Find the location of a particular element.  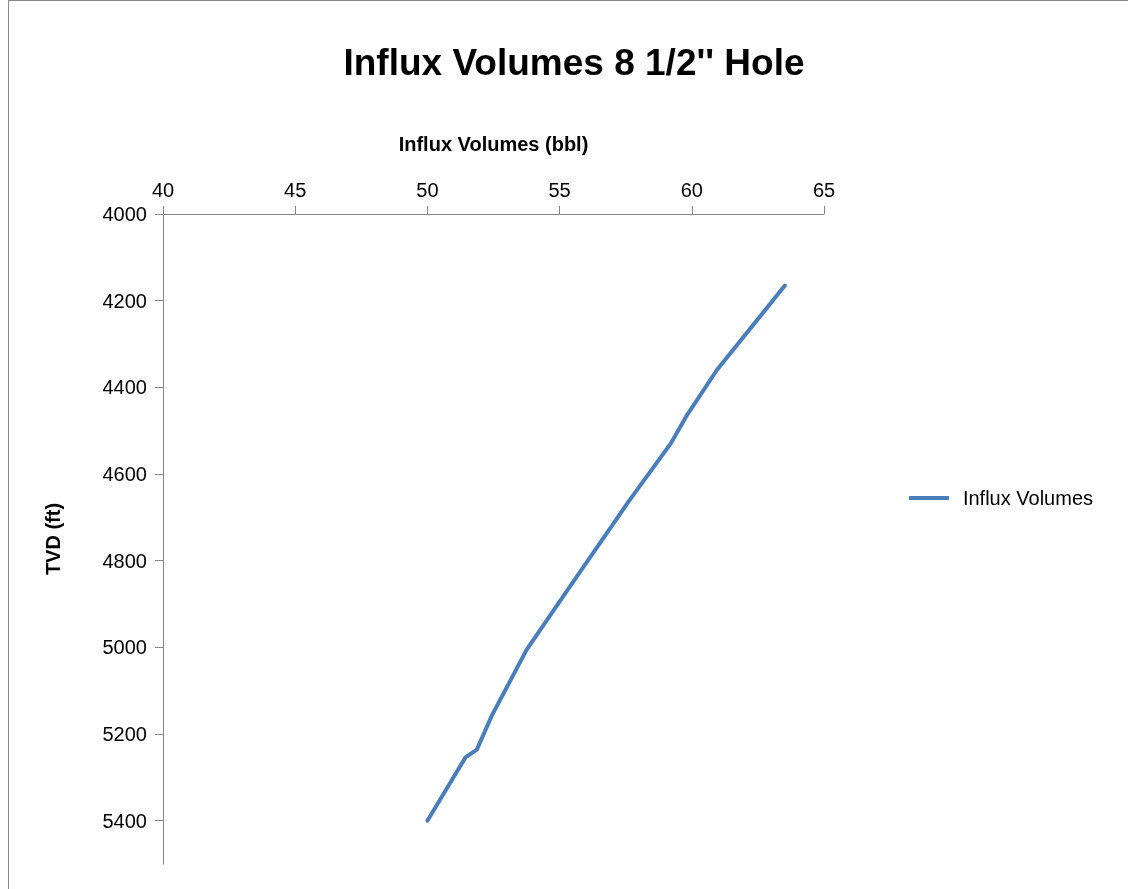

x-tick-label: 60 is located at coordinates (691, 190).